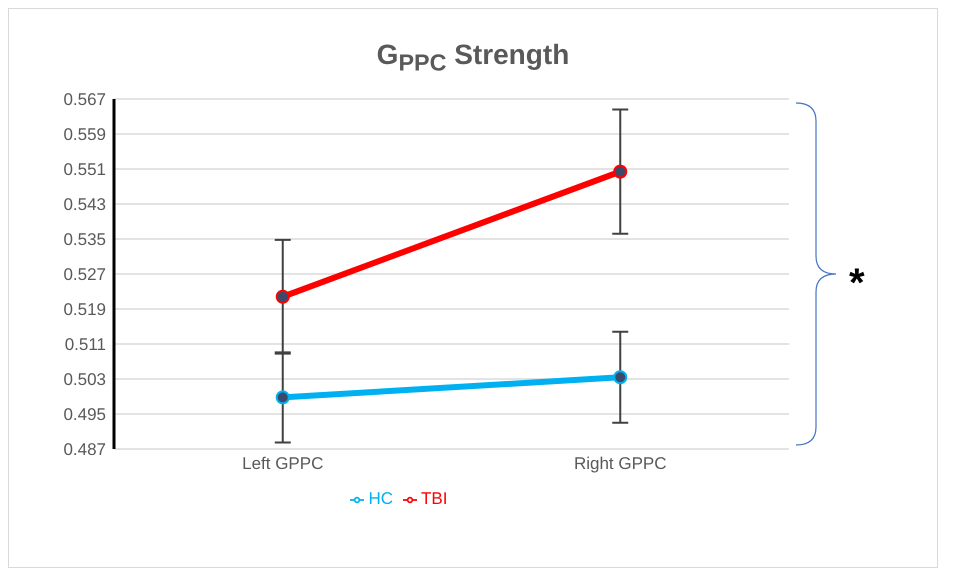  I want to click on y-tick-label: 0.527, so click(84, 274).